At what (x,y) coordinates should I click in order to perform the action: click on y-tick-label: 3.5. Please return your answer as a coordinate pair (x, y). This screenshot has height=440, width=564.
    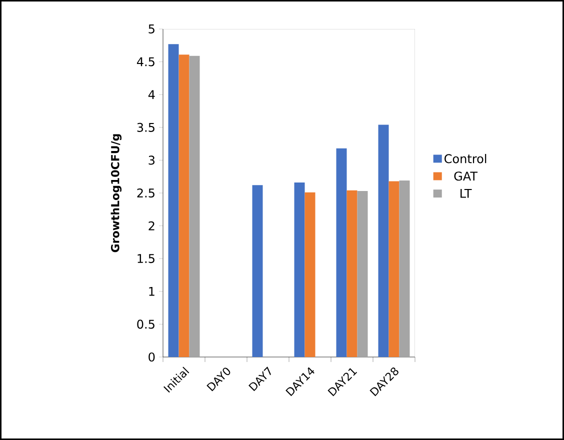
    Looking at the image, I should click on (145, 127).